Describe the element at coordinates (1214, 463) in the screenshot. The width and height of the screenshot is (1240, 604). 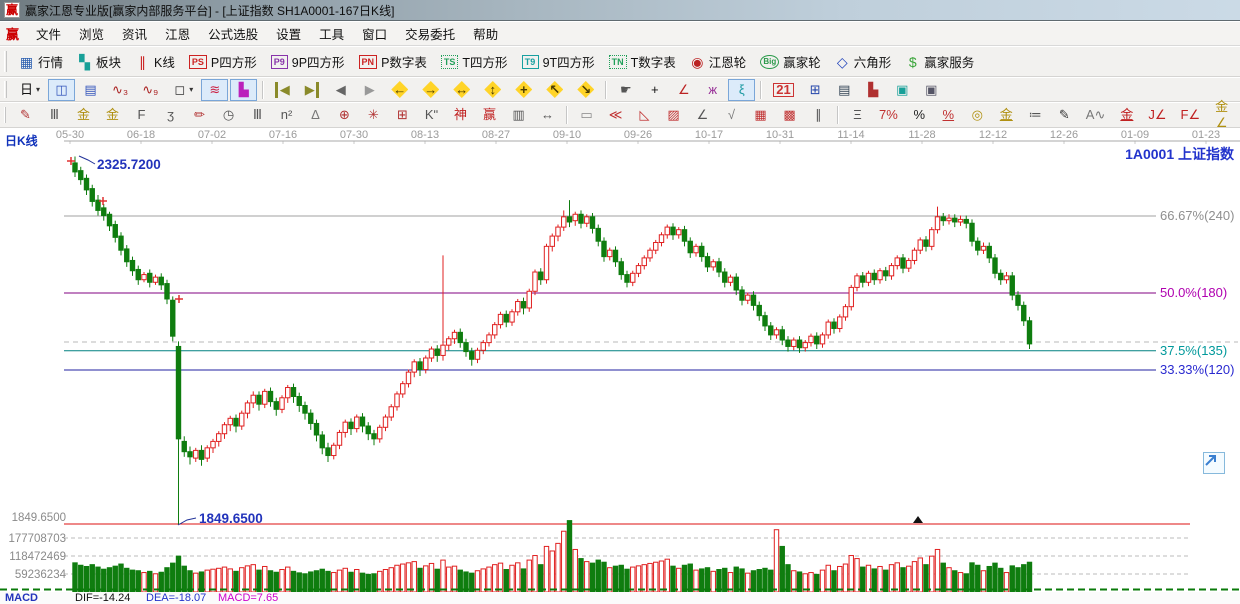
I see `float-expand-button` at that location.